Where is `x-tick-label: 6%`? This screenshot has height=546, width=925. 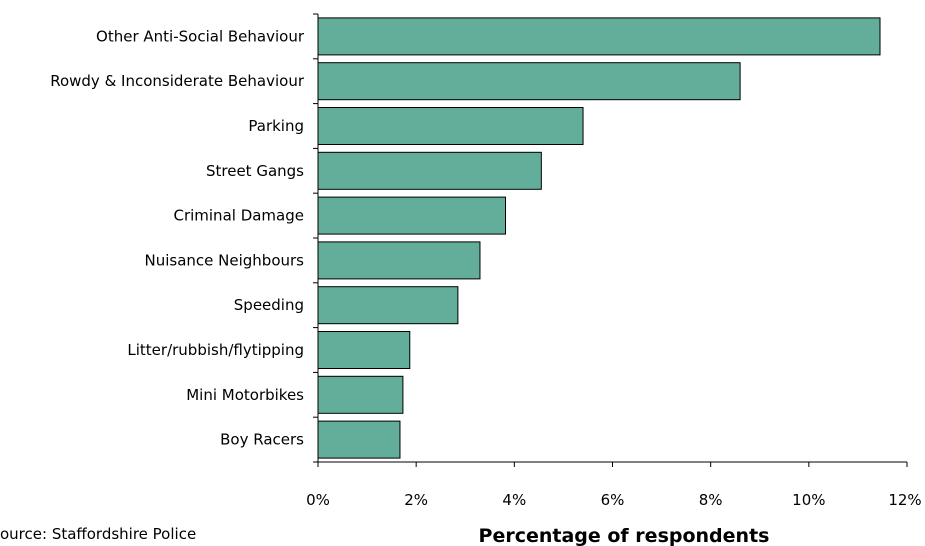 x-tick-label: 6% is located at coordinates (613, 500).